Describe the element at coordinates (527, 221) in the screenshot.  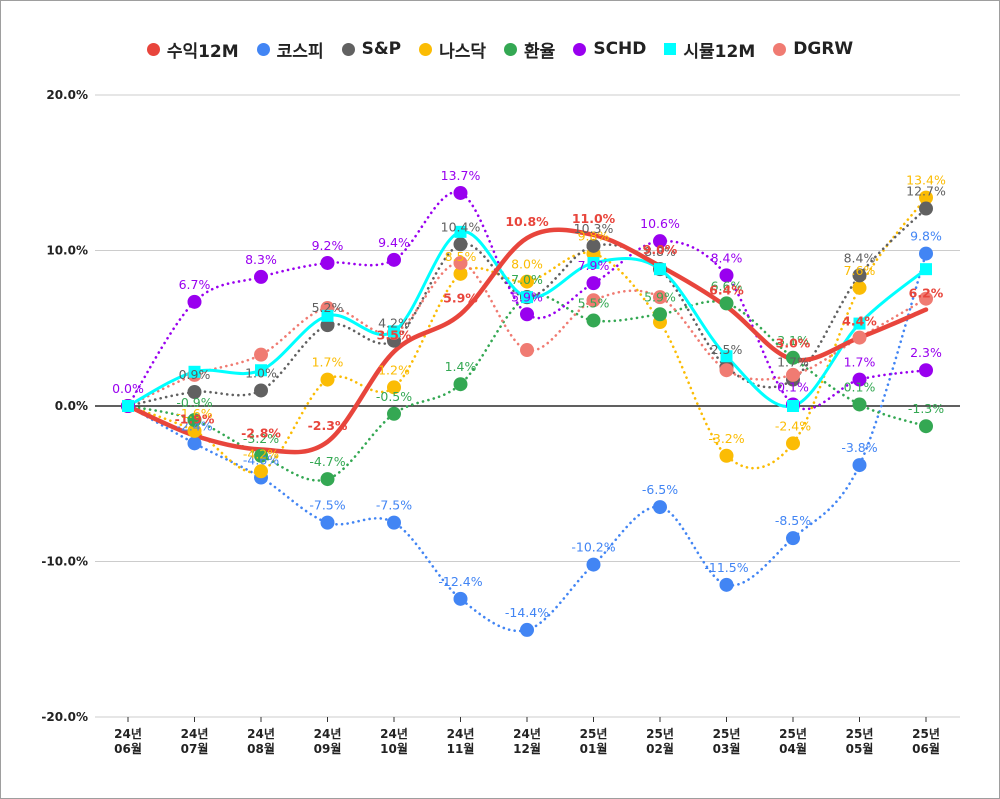
I see `data-label: 10.8%` at that location.